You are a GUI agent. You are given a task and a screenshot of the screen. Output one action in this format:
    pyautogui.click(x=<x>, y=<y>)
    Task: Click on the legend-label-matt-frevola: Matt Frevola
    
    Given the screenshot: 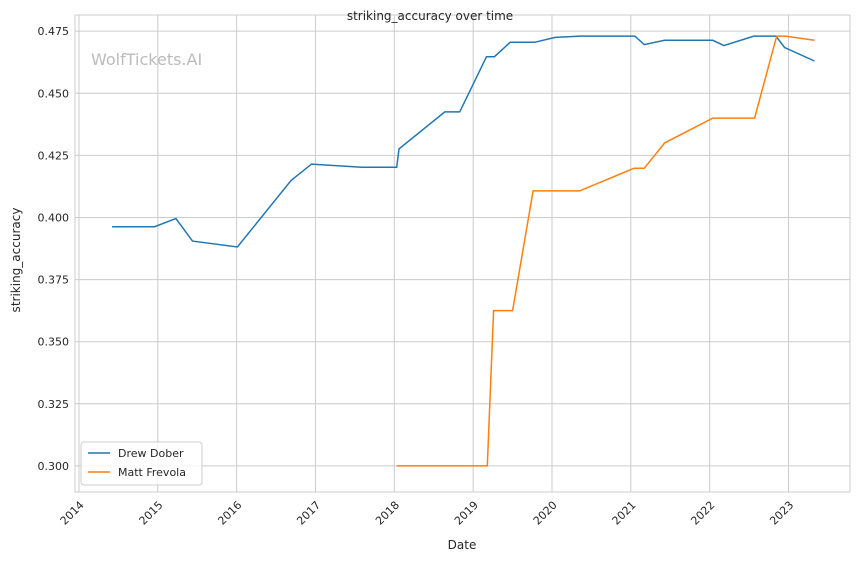 What is the action you would take?
    pyautogui.click(x=152, y=472)
    